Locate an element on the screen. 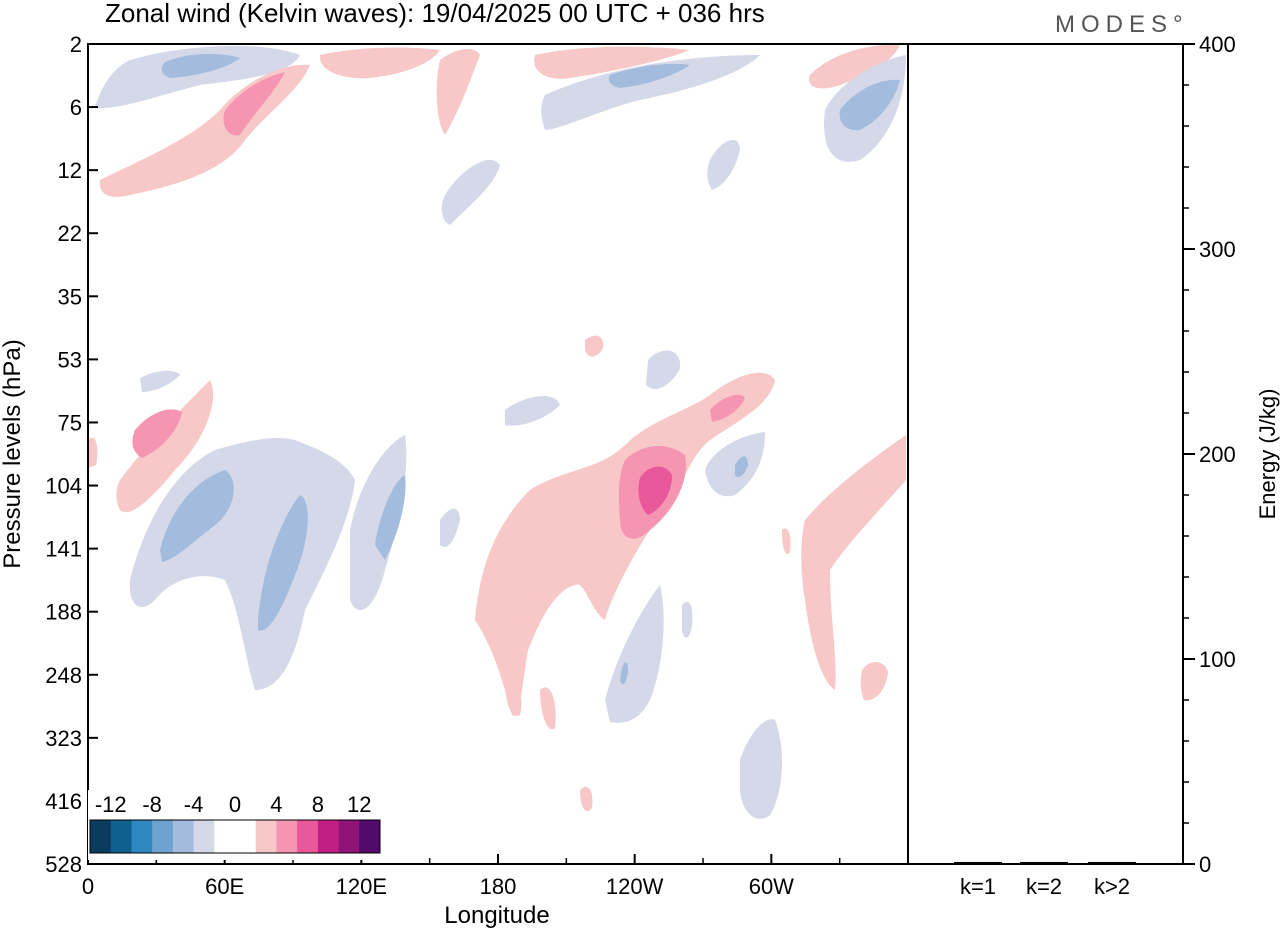 This screenshot has height=930, width=1280. y-tick-label: 2 is located at coordinates (76, 44).